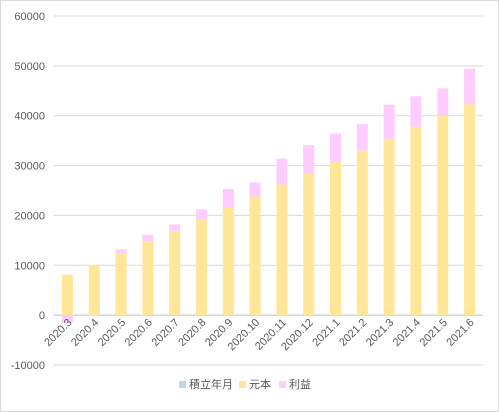  I want to click on y-tick-label: 20000, so click(29, 216).